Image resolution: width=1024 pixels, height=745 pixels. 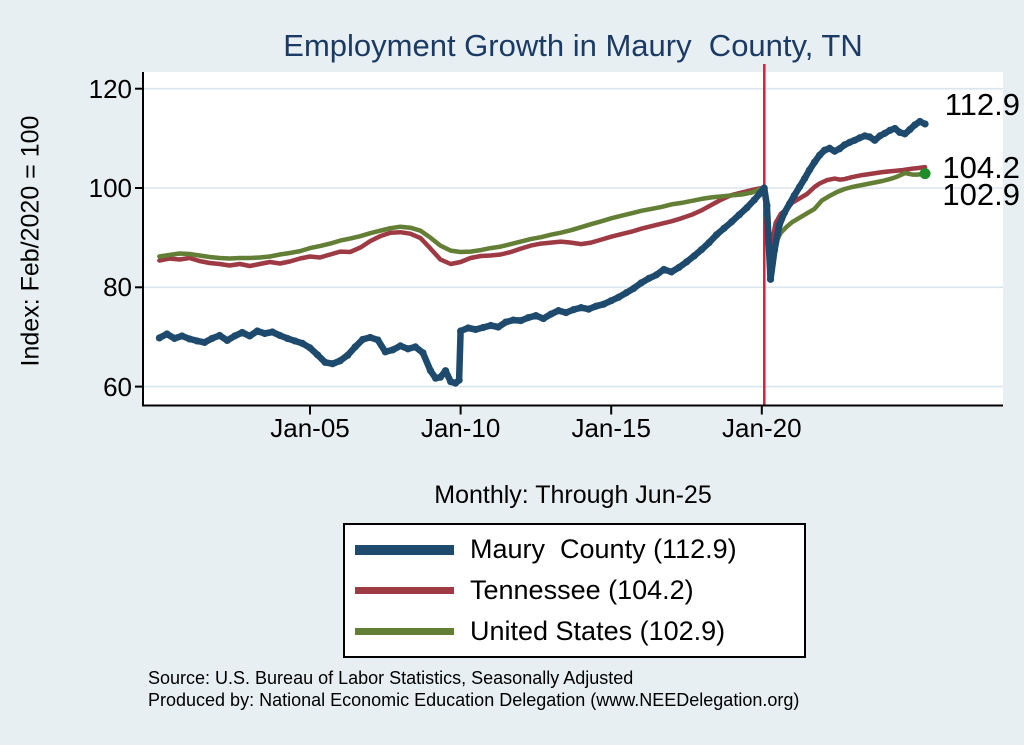 What do you see at coordinates (117, 287) in the screenshot?
I see `y-tick-label: 80` at bounding box center [117, 287].